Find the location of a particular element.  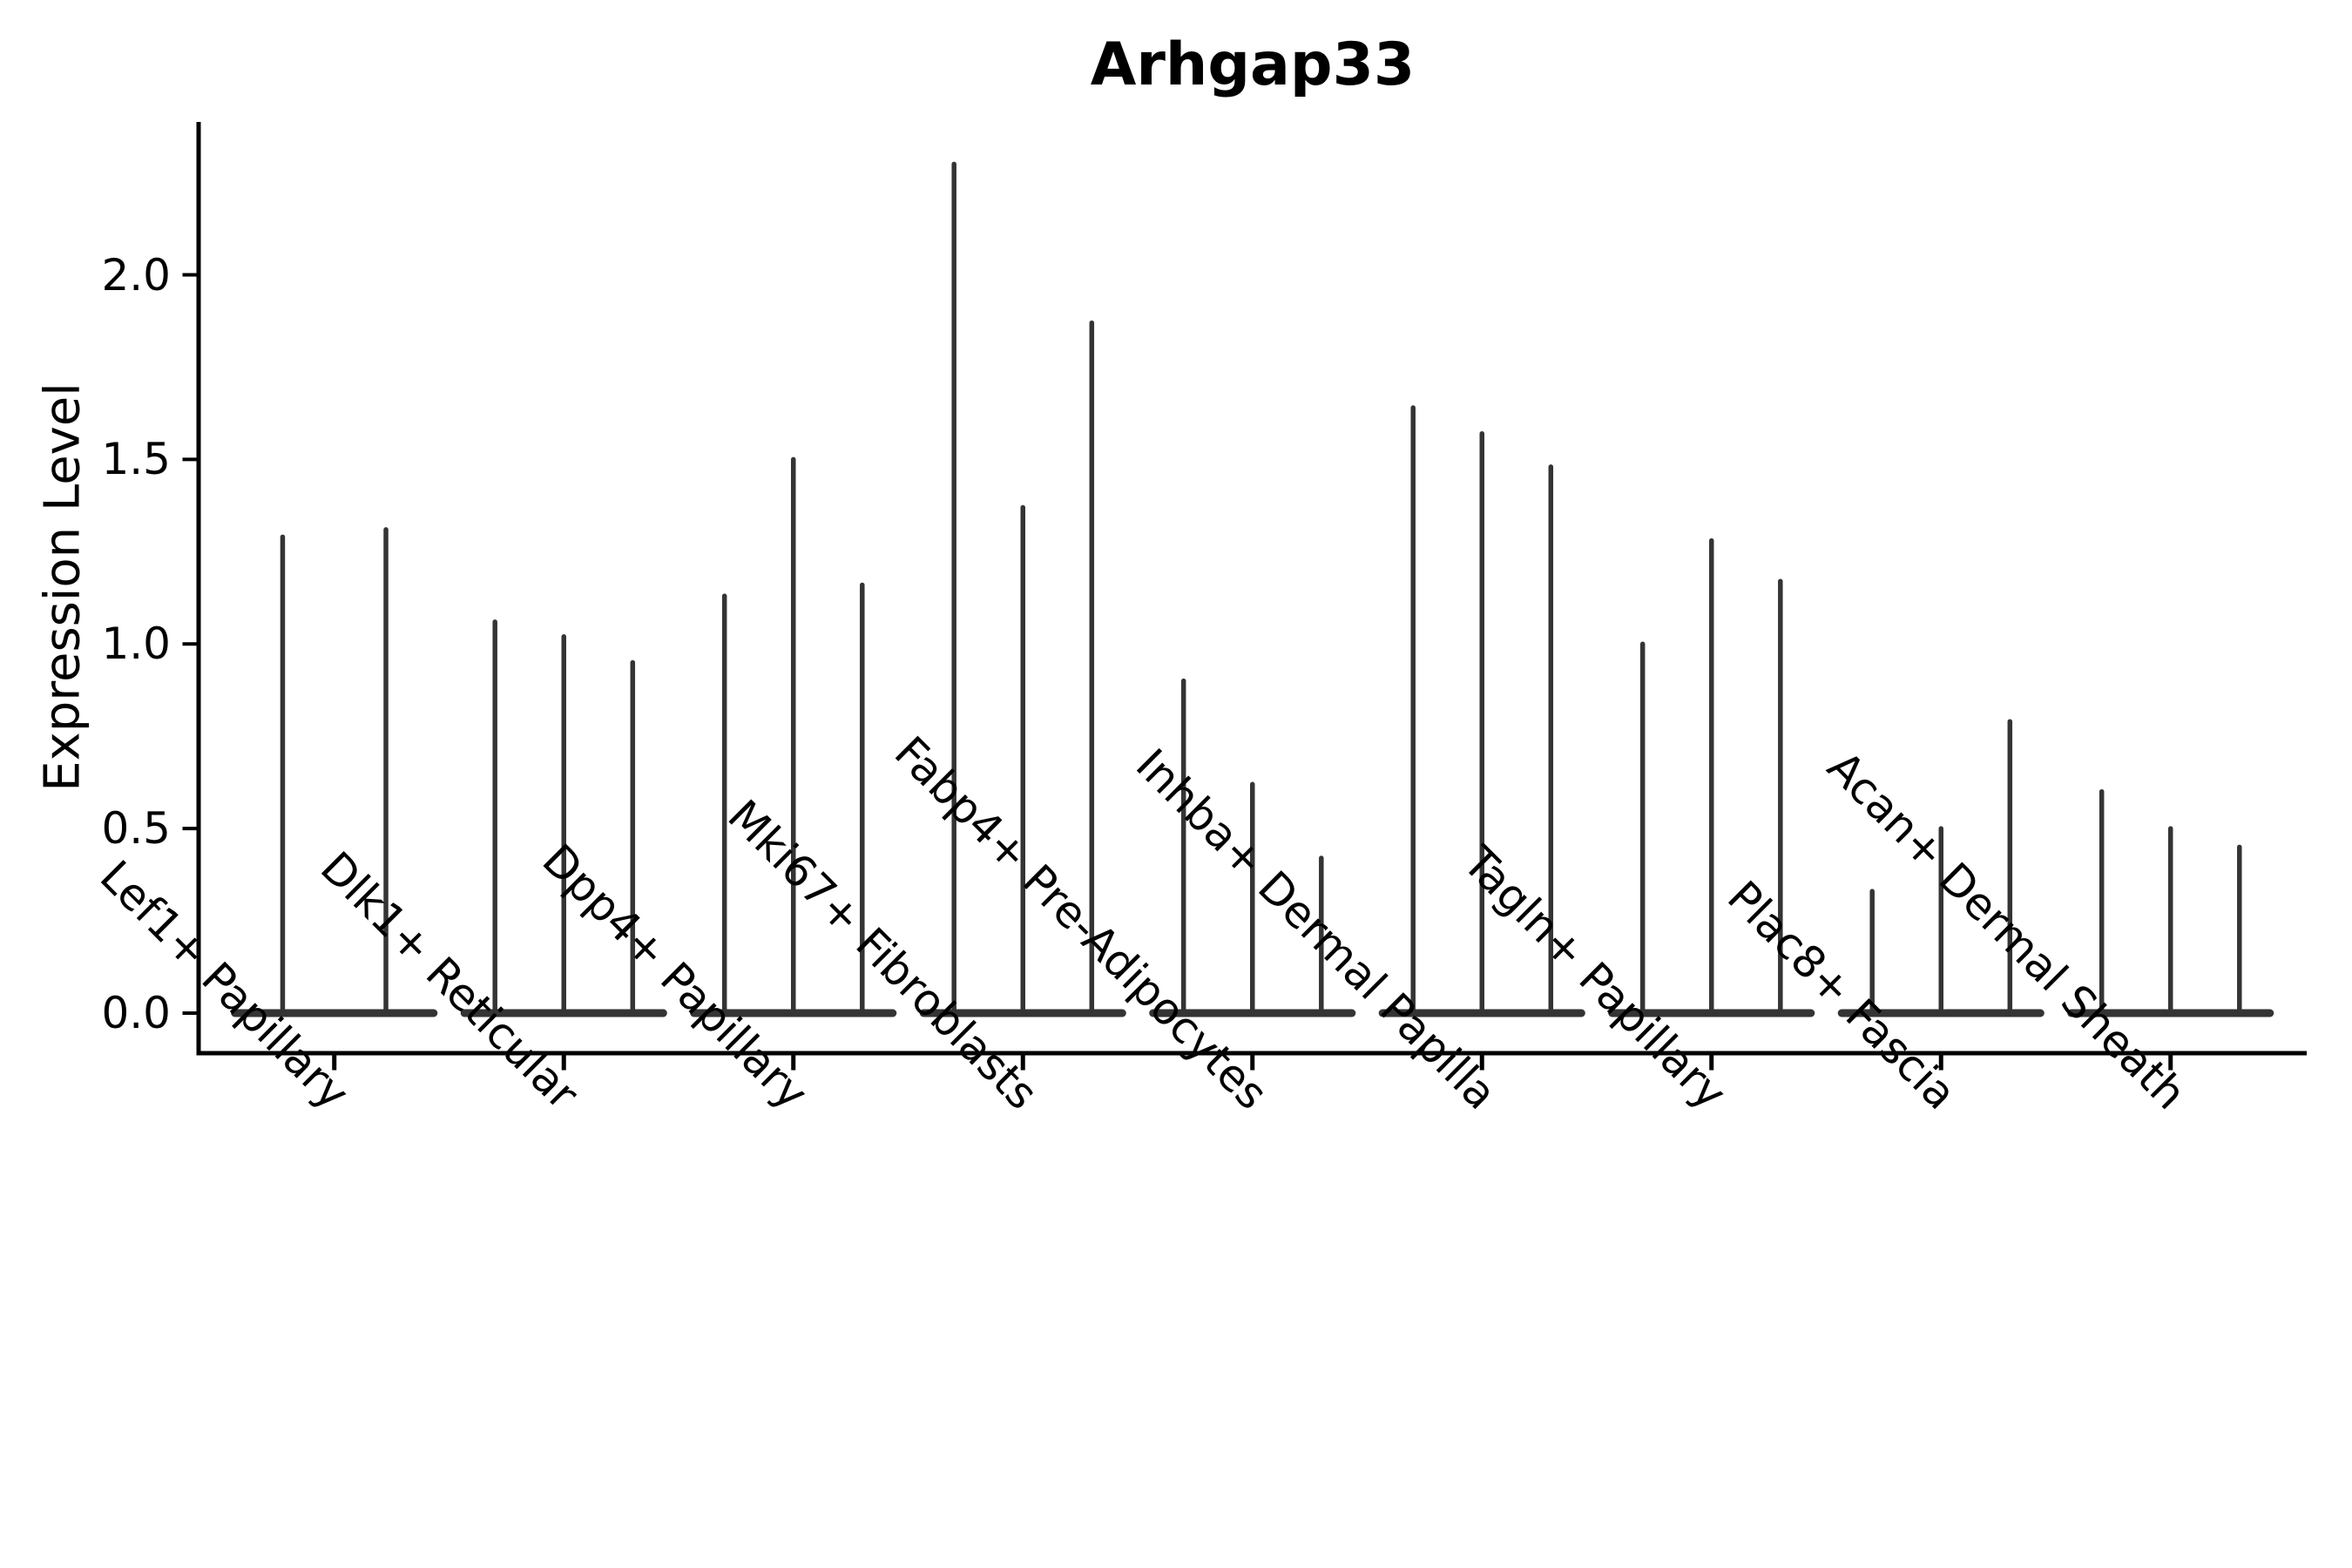

ytick-label-1: 0.5 is located at coordinates (136, 829).